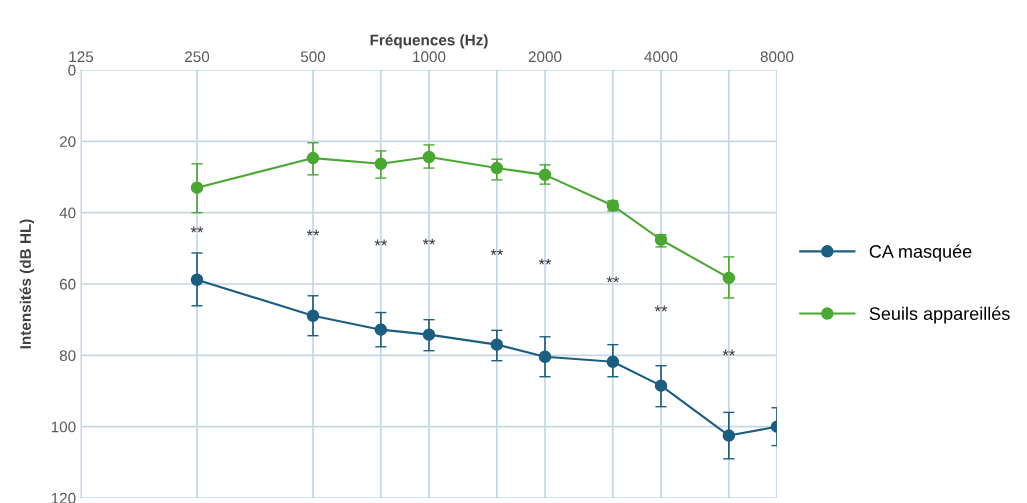  Describe the element at coordinates (67, 142) in the screenshot. I see `y-tick-label: 20` at that location.